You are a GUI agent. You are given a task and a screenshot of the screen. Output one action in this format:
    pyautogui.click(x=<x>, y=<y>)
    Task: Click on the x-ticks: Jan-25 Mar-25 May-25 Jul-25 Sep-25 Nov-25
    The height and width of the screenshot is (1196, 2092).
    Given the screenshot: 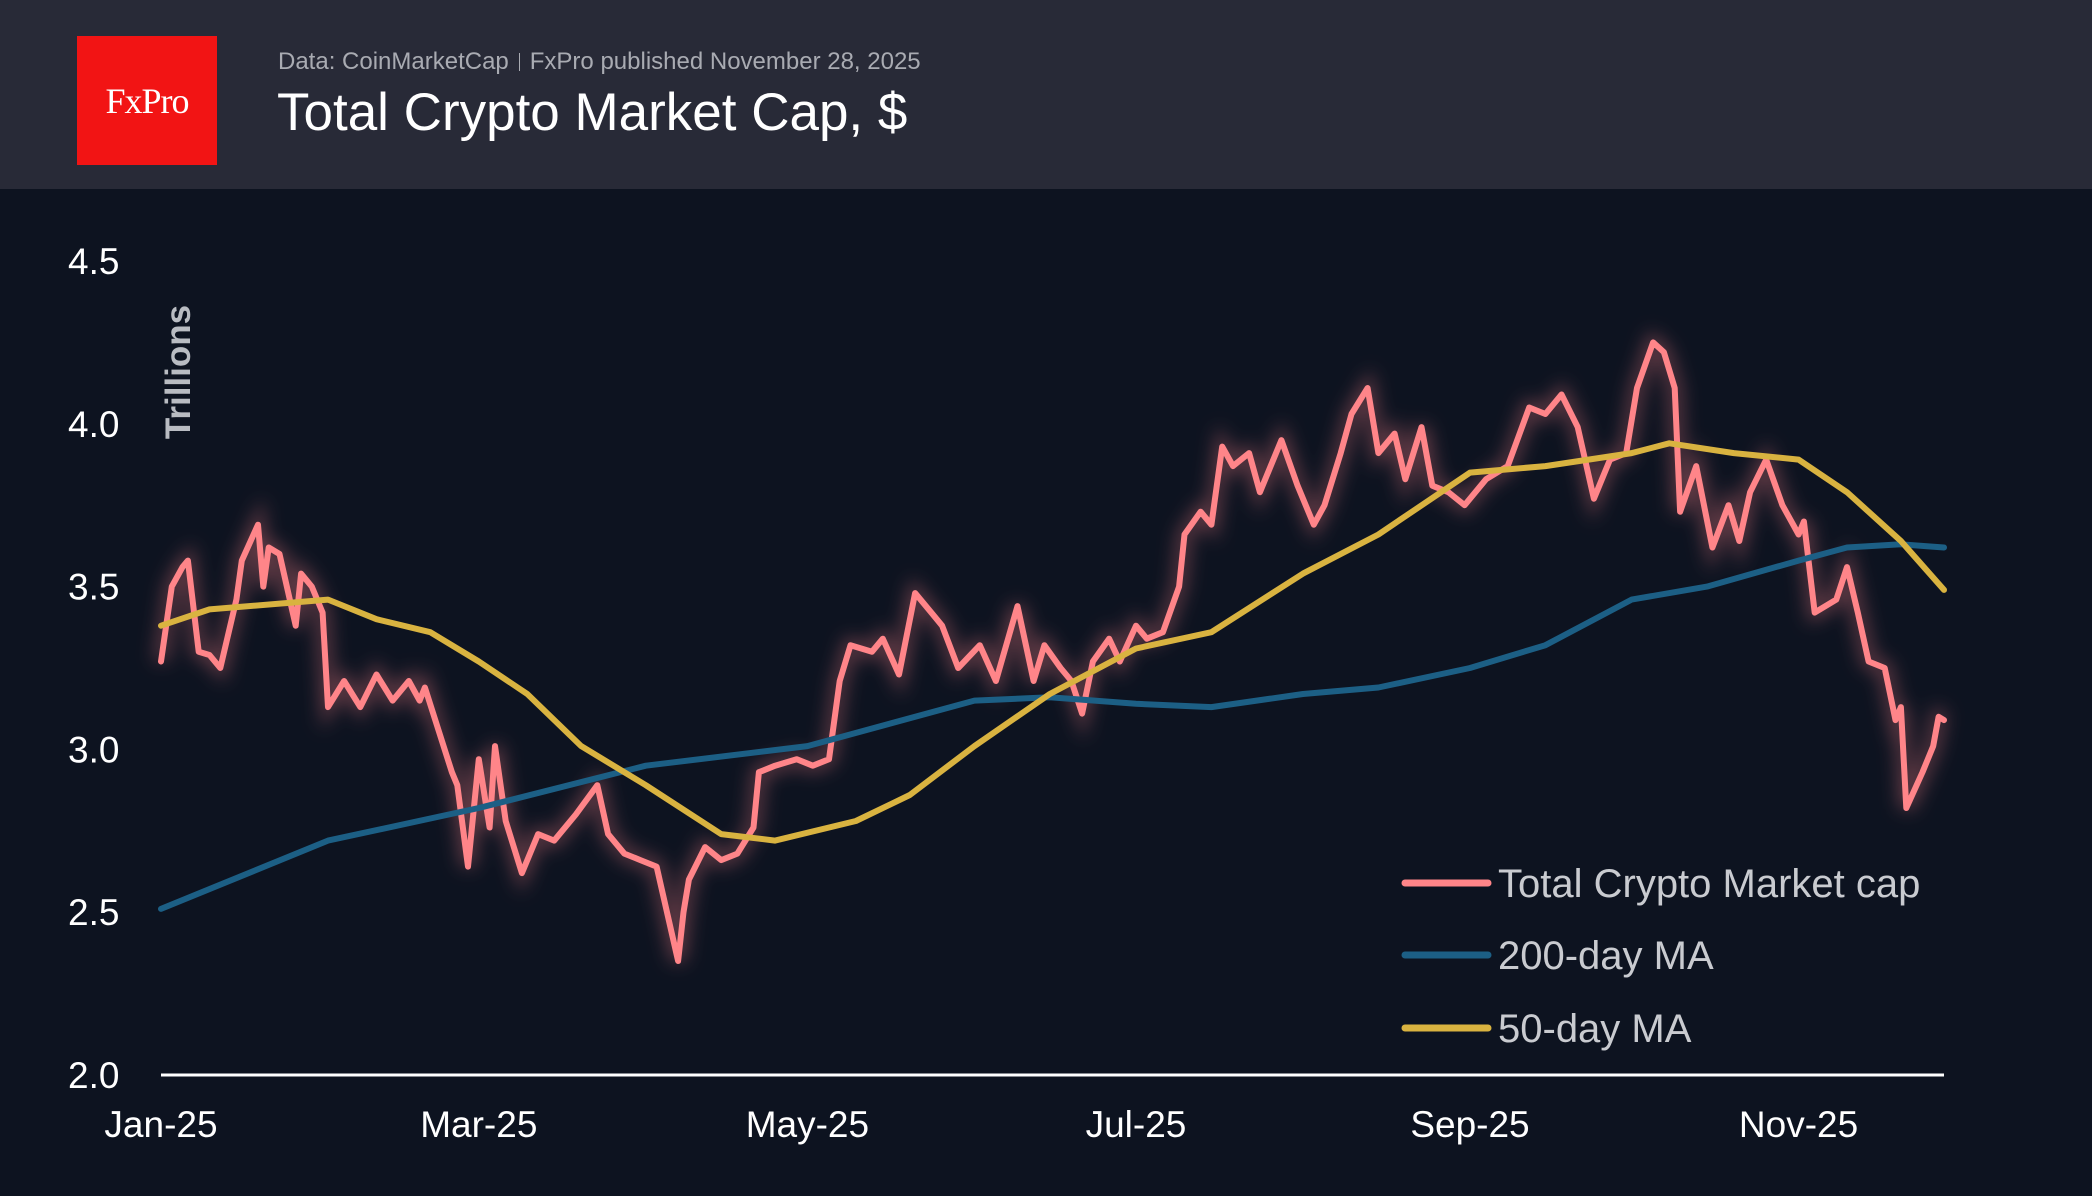 What is the action you would take?
    pyautogui.click(x=981, y=1124)
    